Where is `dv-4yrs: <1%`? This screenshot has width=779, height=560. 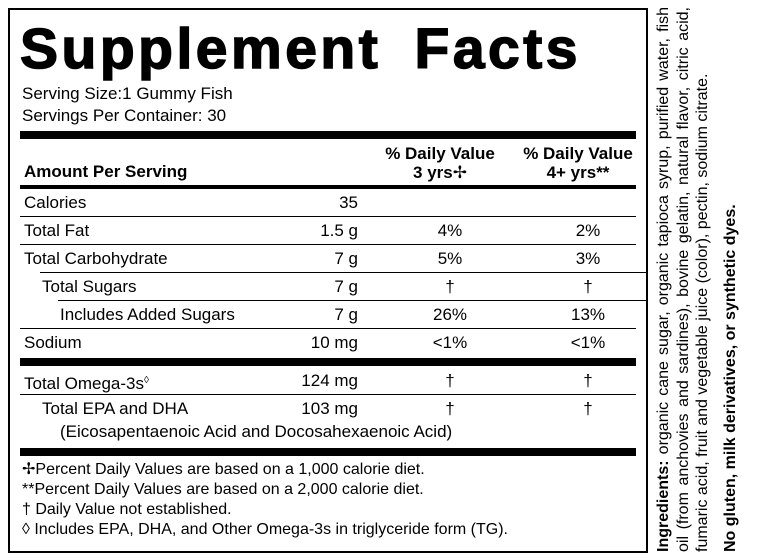 dv-4yrs: <1% is located at coordinates (588, 342).